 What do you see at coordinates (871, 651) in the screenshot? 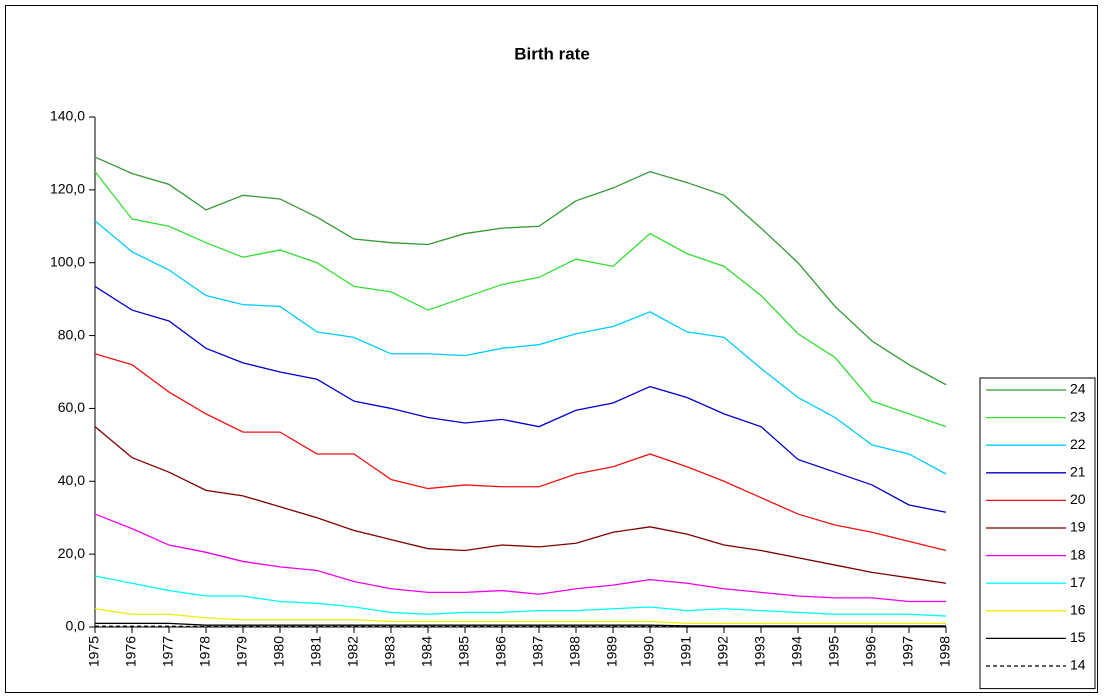
I see `x-tick-label: 1996` at bounding box center [871, 651].